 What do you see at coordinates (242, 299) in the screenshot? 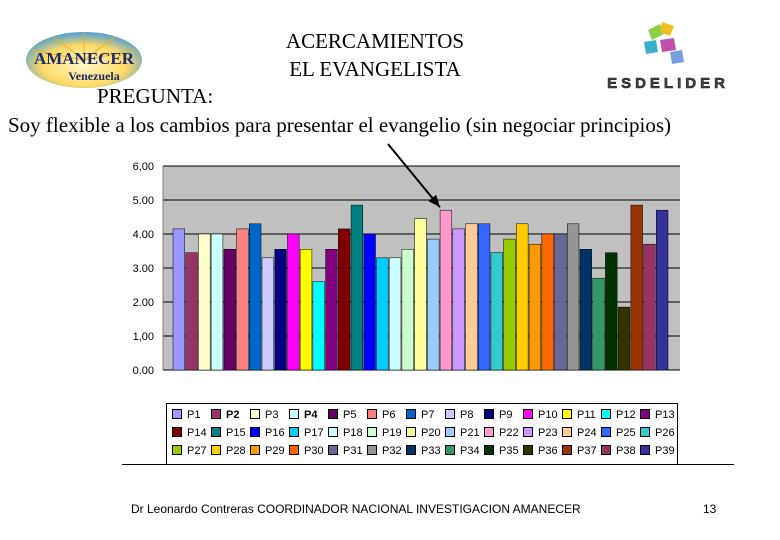
I see `bar-p6` at bounding box center [242, 299].